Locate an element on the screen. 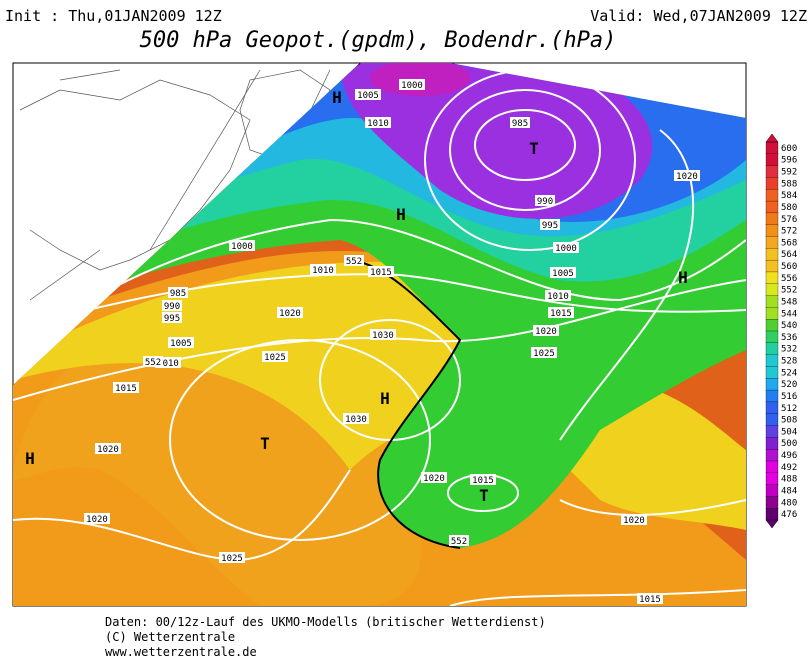 The width and height of the screenshot is (812, 671). colorbar-label: 596 is located at coordinates (789, 161).